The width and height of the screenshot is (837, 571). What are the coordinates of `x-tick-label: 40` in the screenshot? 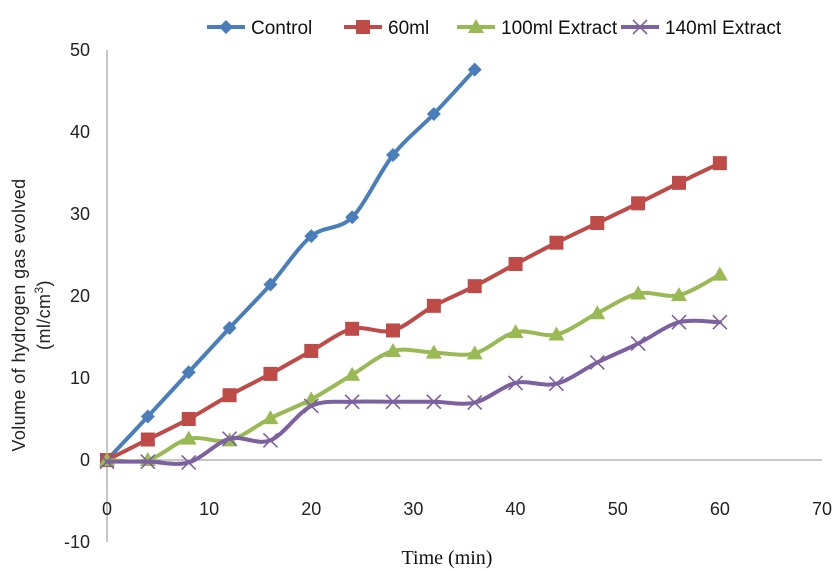 It's located at (516, 509).